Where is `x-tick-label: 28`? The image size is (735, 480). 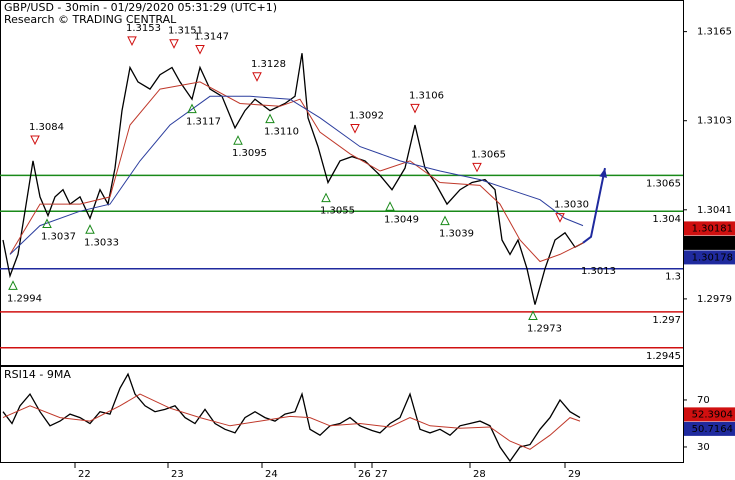
x-tick-label: 28 is located at coordinates (479, 474).